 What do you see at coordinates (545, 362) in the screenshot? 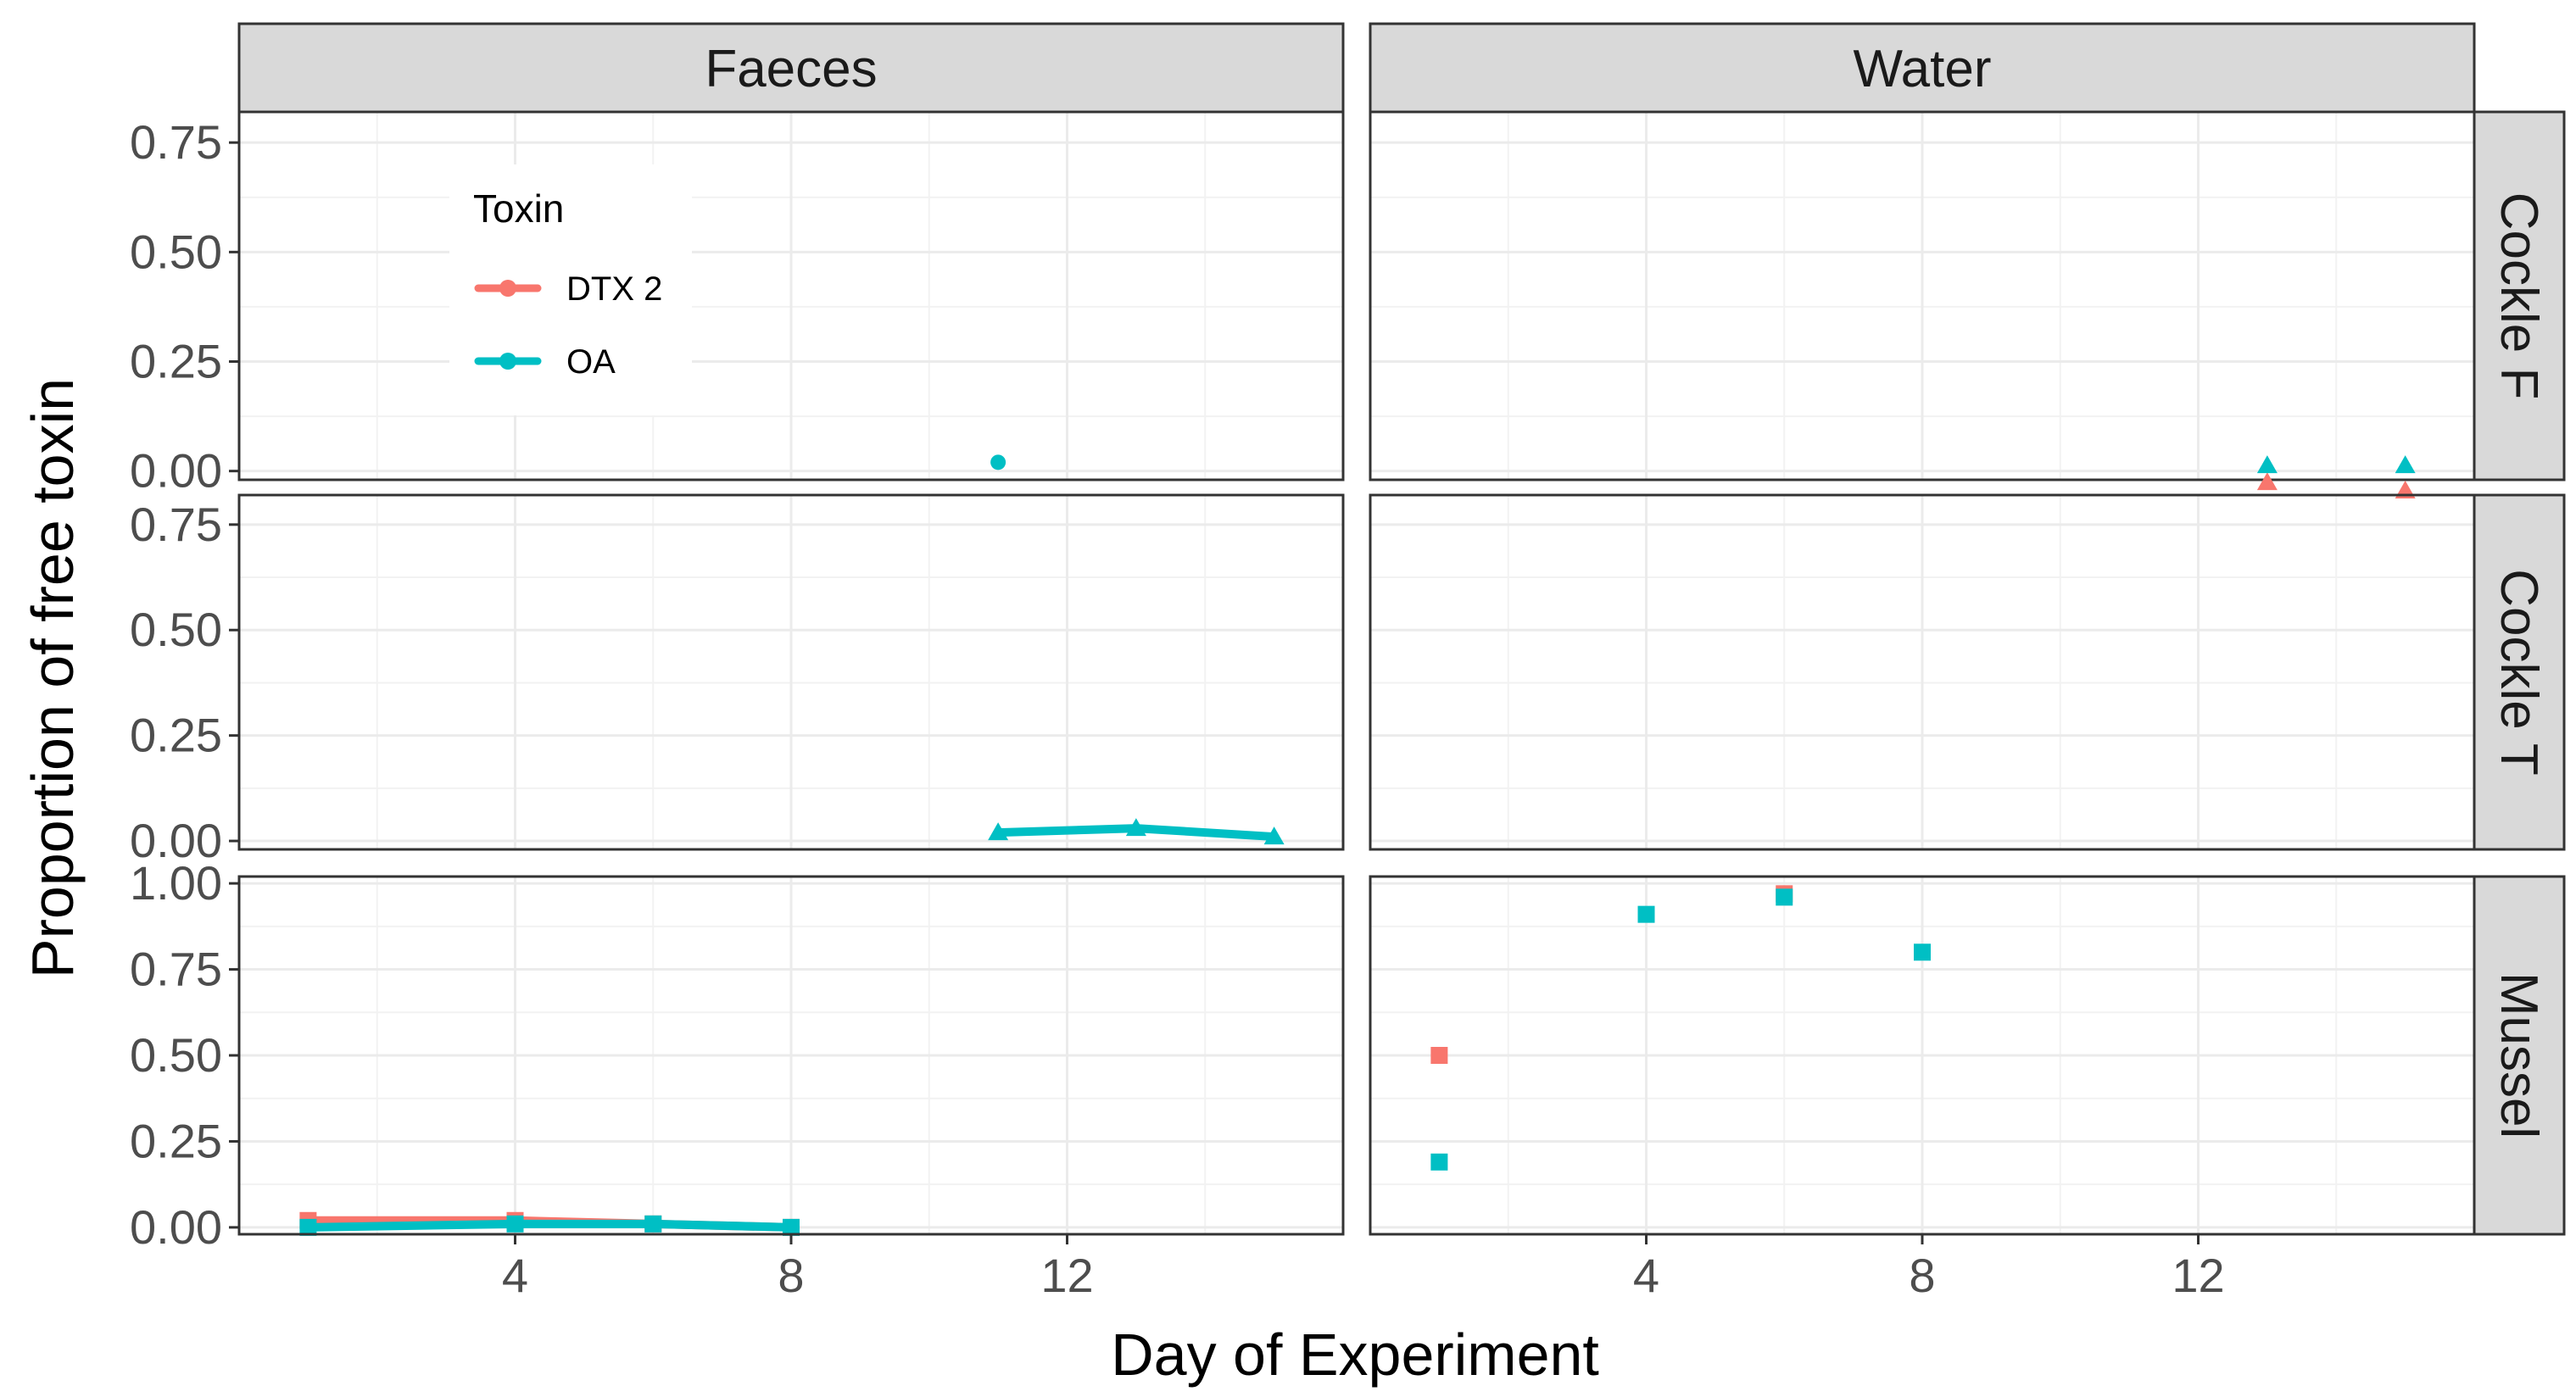
I see `legend-item-oa: OA` at bounding box center [545, 362].